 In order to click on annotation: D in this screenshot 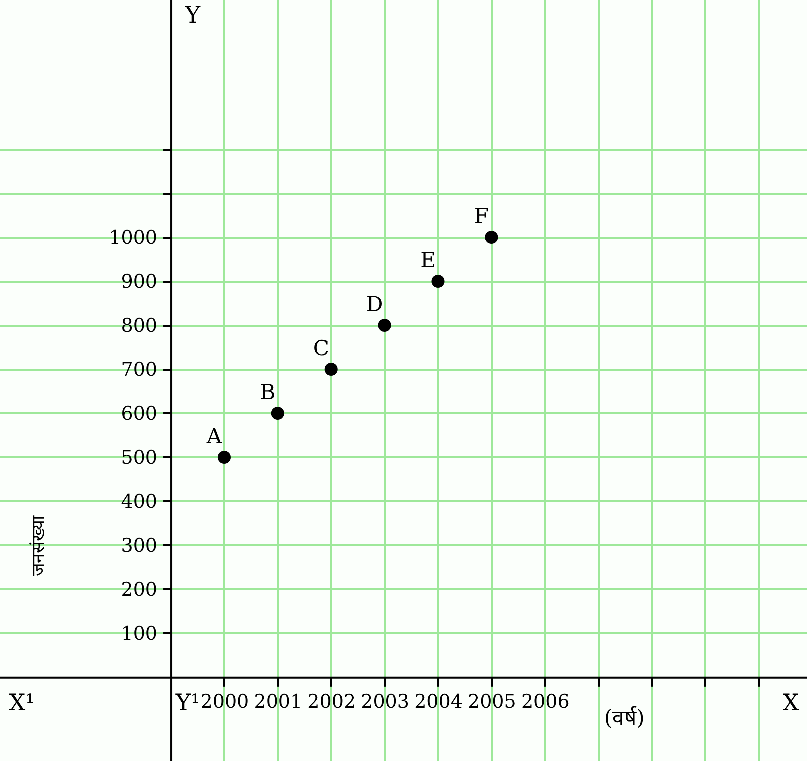, I will do `click(375, 304)`.